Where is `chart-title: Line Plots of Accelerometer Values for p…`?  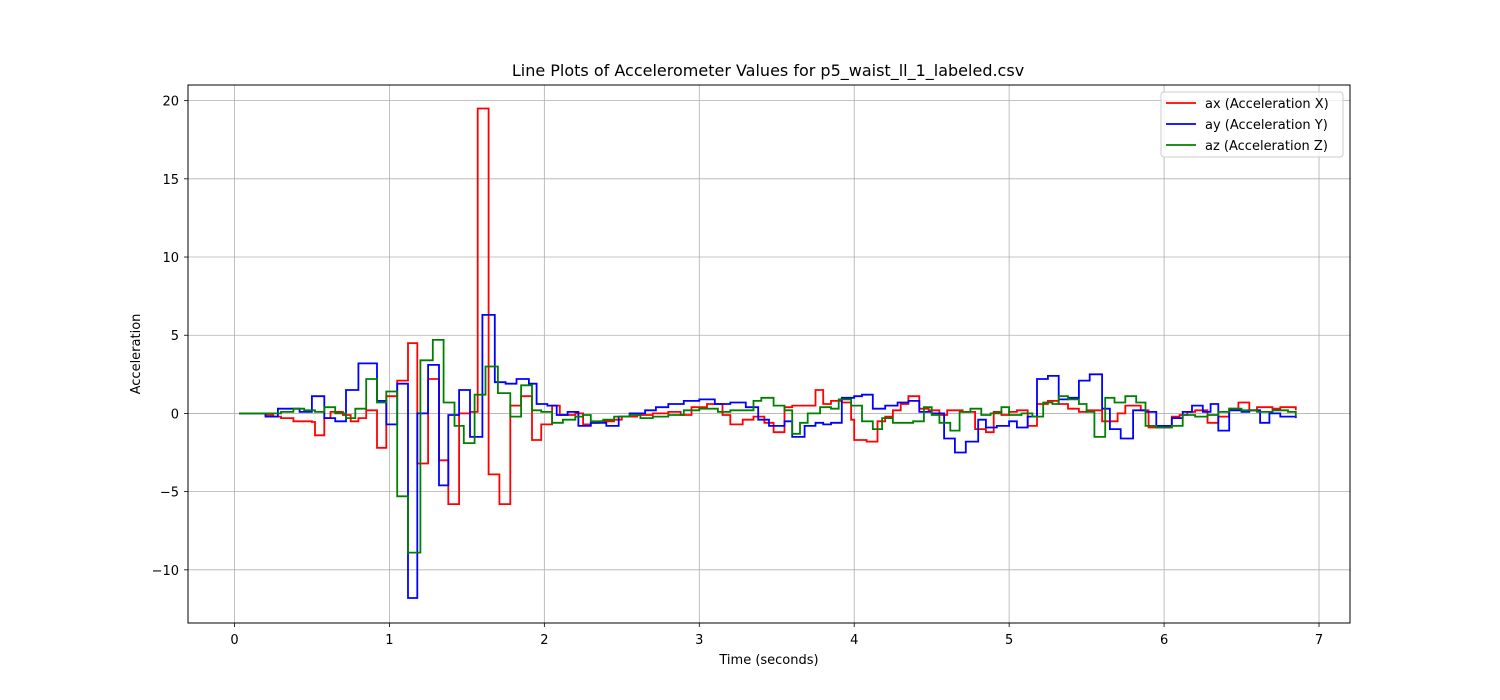 chart-title: Line Plots of Accelerometer Values for p… is located at coordinates (768, 71).